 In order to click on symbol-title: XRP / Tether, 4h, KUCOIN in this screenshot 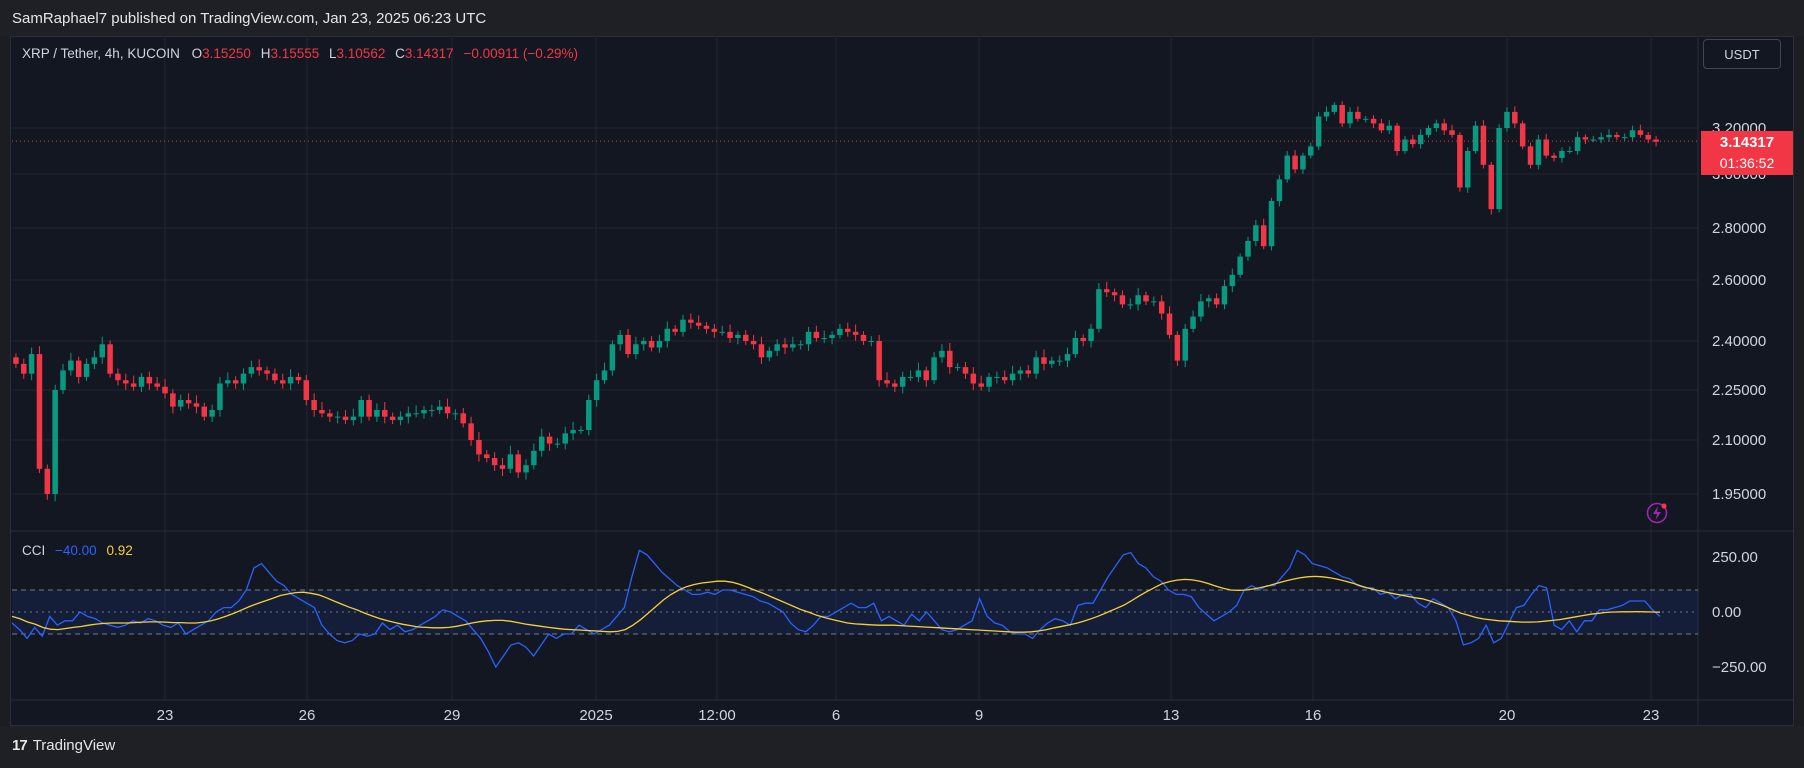, I will do `click(101, 53)`.